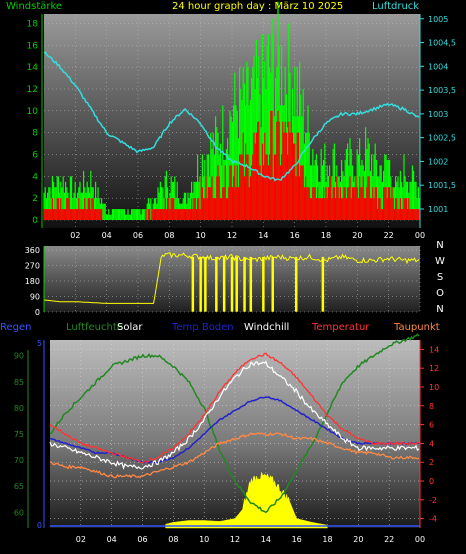 Image resolution: width=466 pixels, height=554 pixels. Describe the element at coordinates (433, 500) in the screenshot. I see `temp-tick-label: -2` at that location.